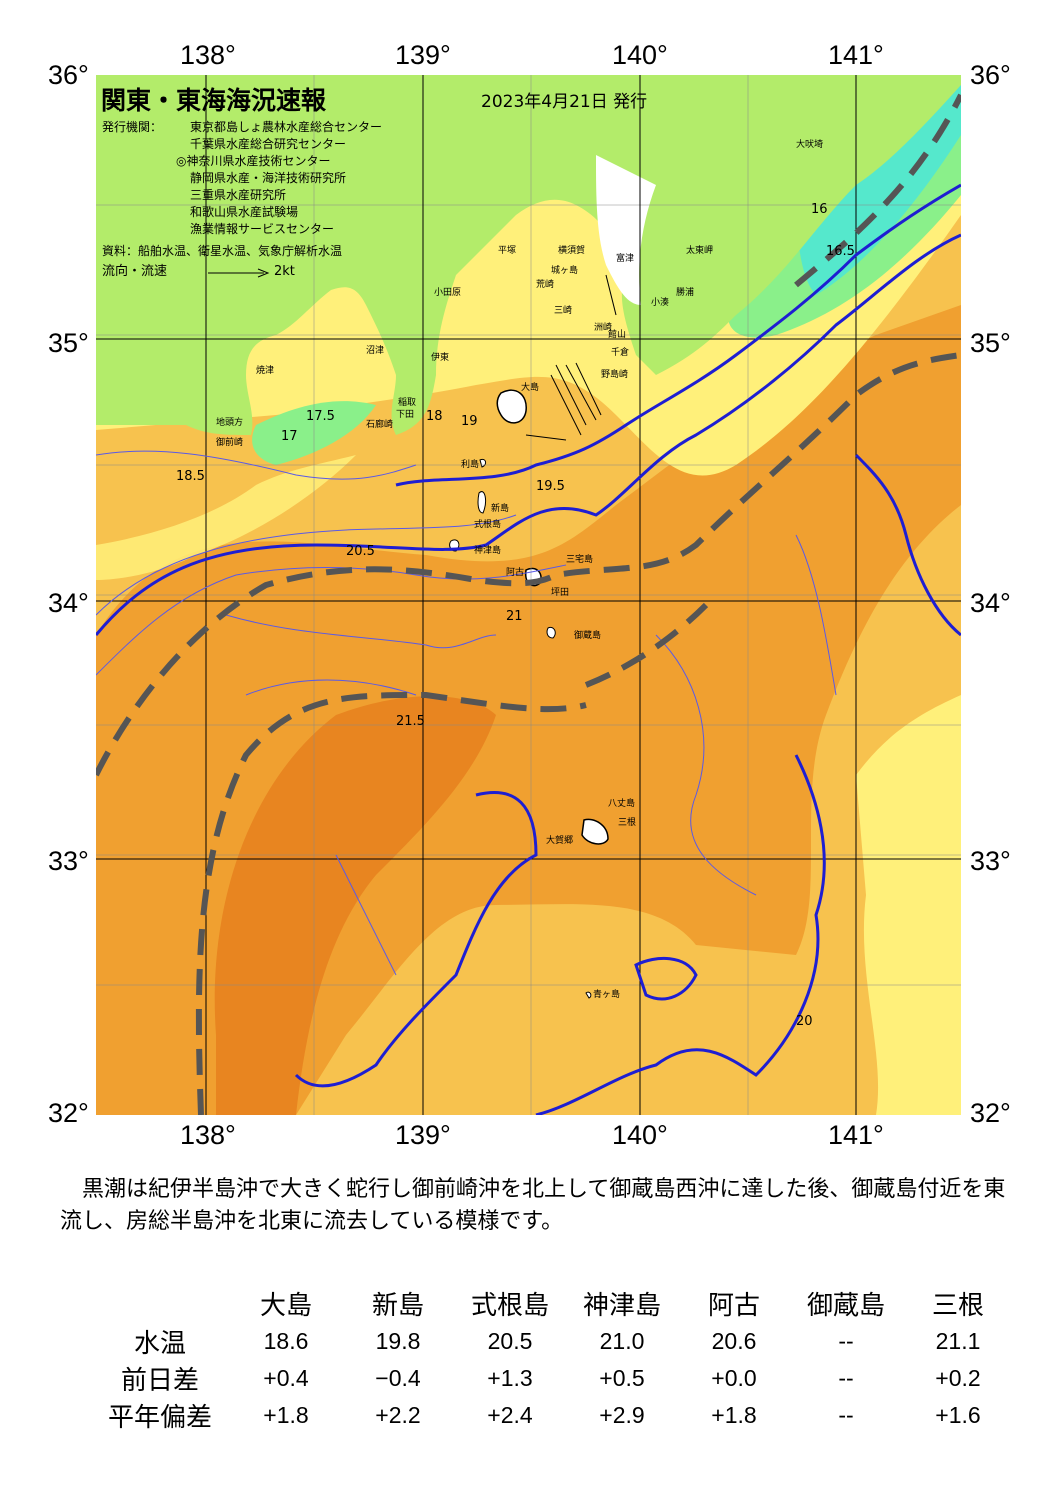 The height and width of the screenshot is (1503, 1064). What do you see at coordinates (68, 861) in the screenshot?
I see `lat-label-left-33: 33°` at bounding box center [68, 861].